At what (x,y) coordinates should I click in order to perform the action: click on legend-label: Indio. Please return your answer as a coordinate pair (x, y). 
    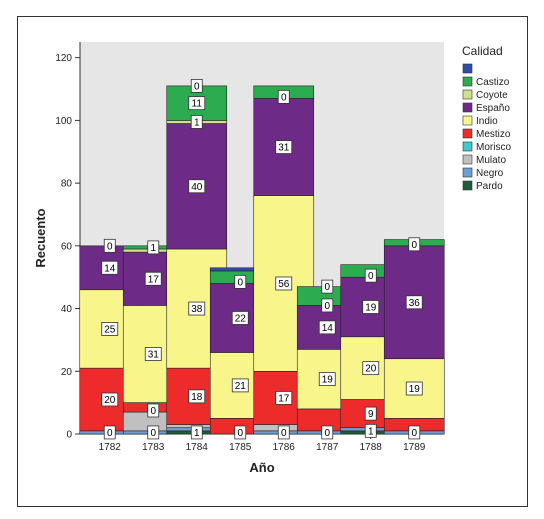
    Looking at the image, I should click on (487, 121).